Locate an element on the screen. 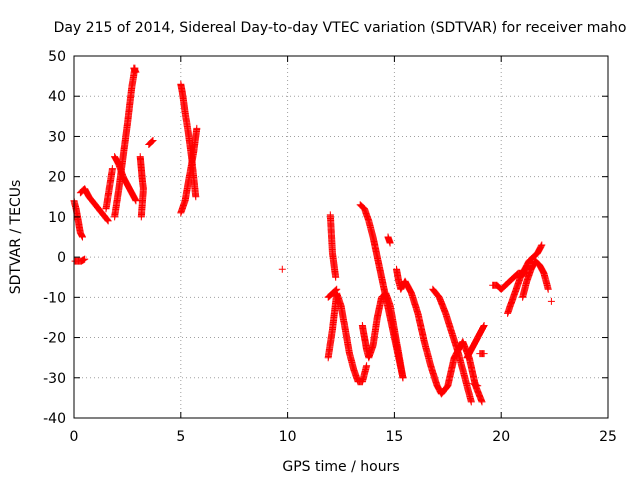  x-tick-label: 5 is located at coordinates (180, 437).